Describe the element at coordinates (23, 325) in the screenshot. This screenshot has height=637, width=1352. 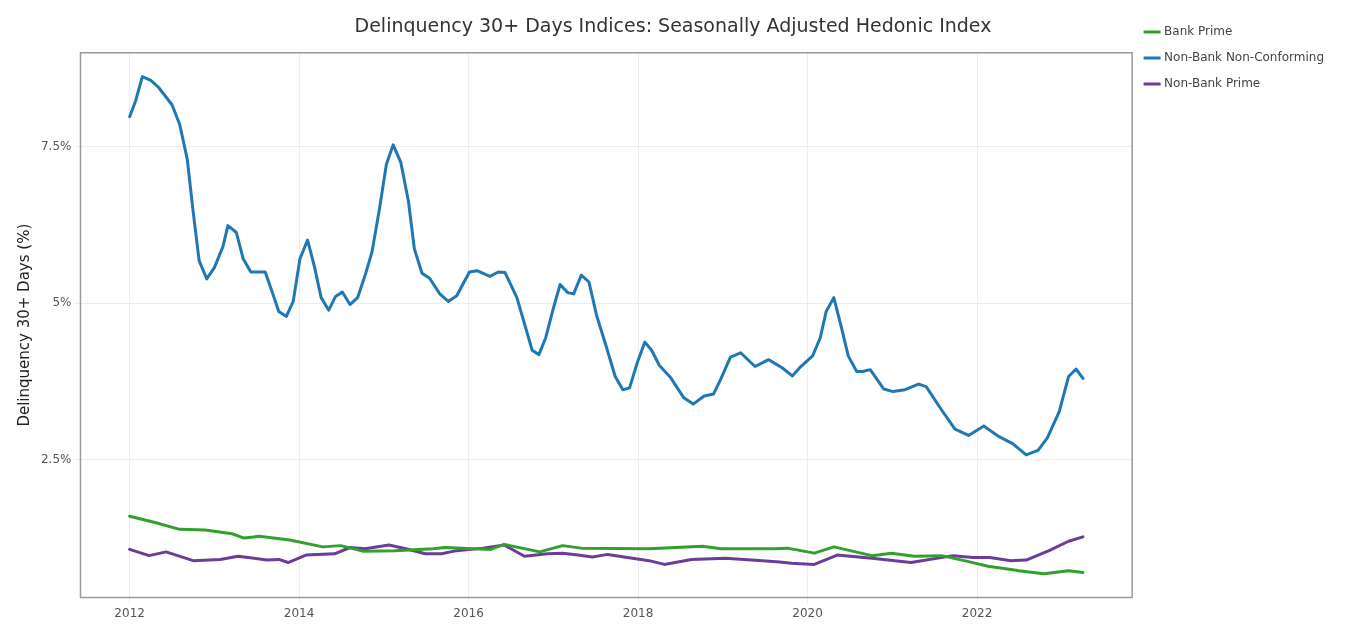
I see `y-axis-title: Delinquency 30+ Days (%)` at that location.